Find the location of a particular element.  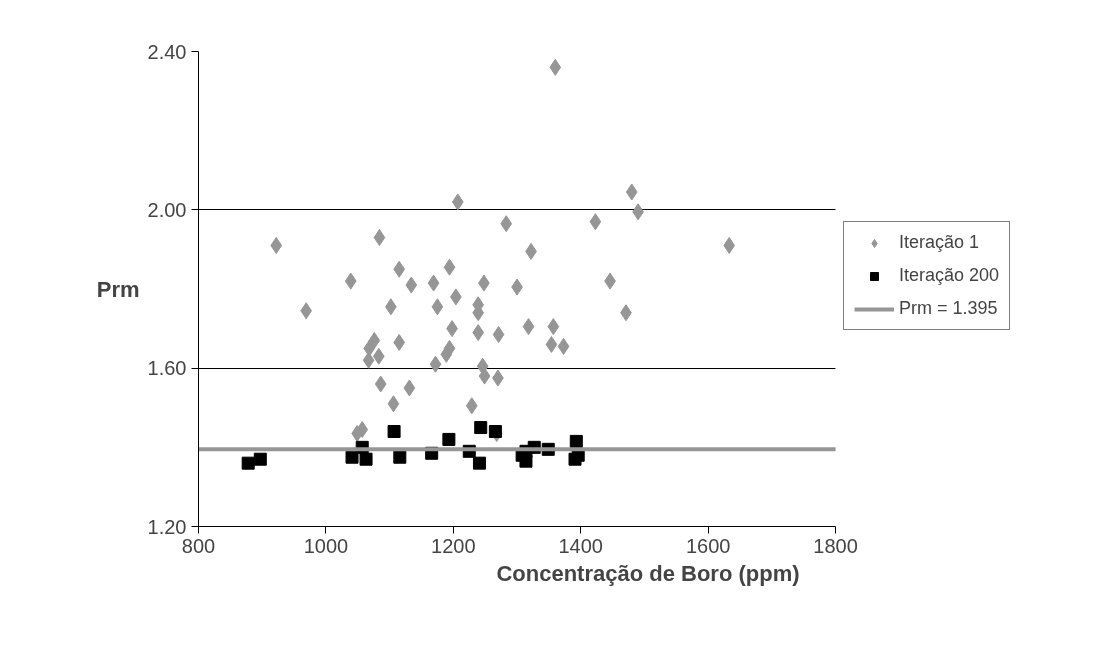

y-tick-label: 1.60 is located at coordinates (167, 368).